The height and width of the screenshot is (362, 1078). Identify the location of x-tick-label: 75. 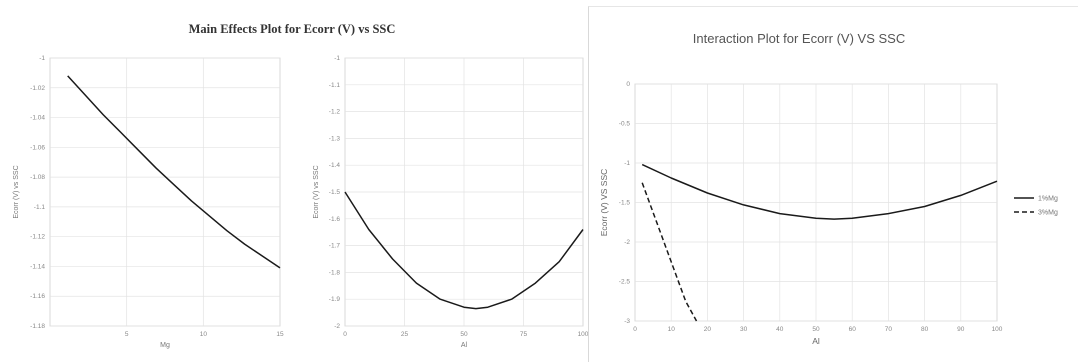
(524, 334).